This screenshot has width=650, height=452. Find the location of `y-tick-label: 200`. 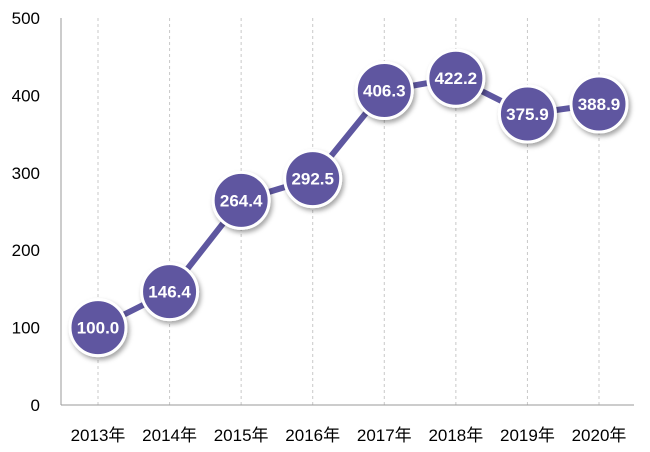

y-tick-label: 200 is located at coordinates (26, 250).